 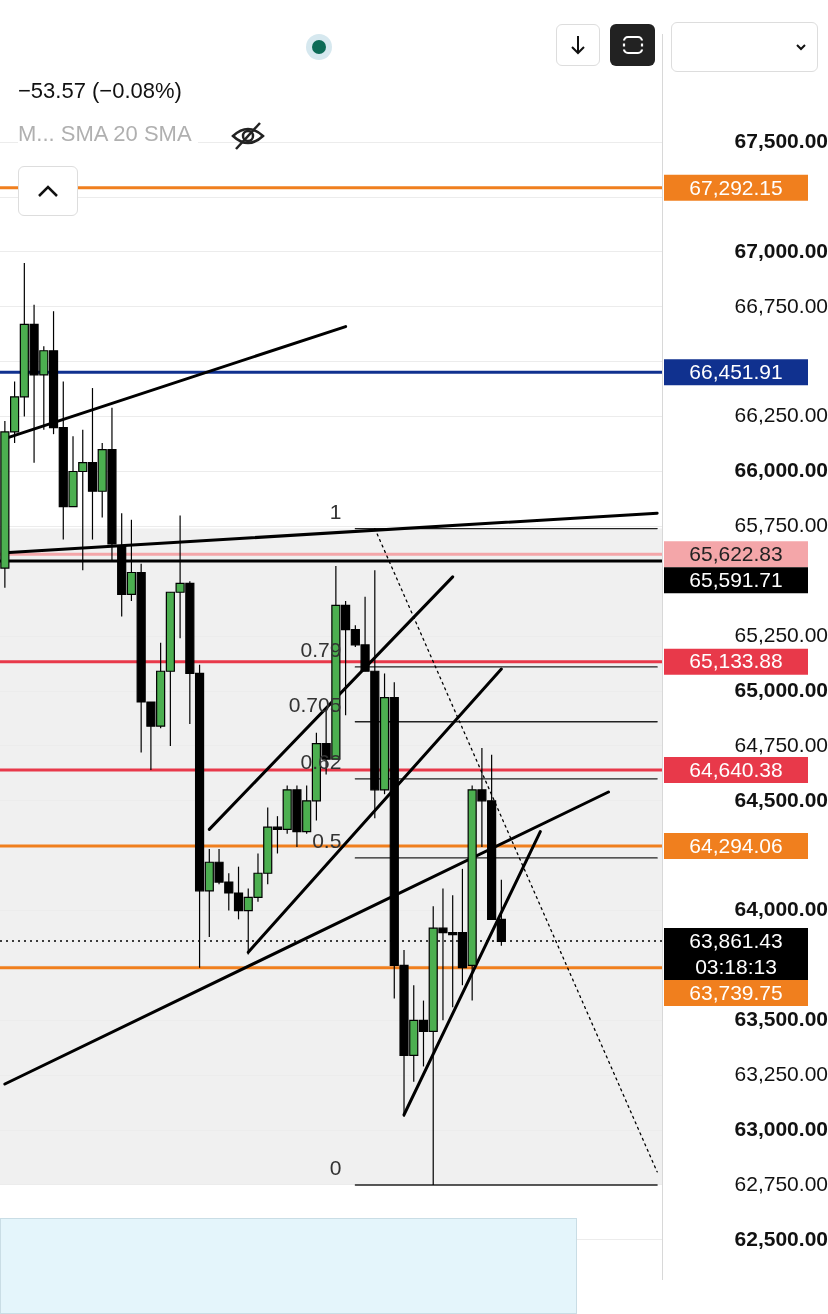 What do you see at coordinates (781, 305) in the screenshot?
I see `y-tick-label: 66,750.00` at bounding box center [781, 305].